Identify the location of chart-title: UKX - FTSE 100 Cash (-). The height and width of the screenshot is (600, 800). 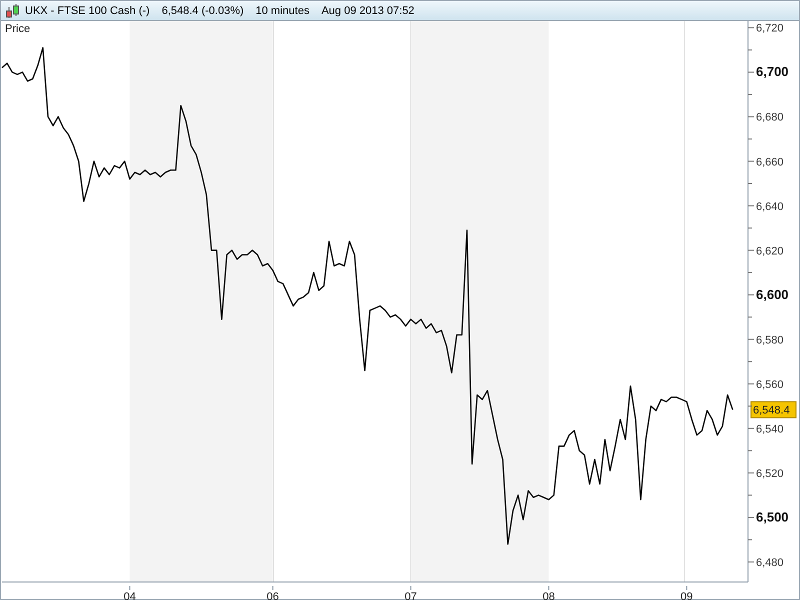
(87, 10).